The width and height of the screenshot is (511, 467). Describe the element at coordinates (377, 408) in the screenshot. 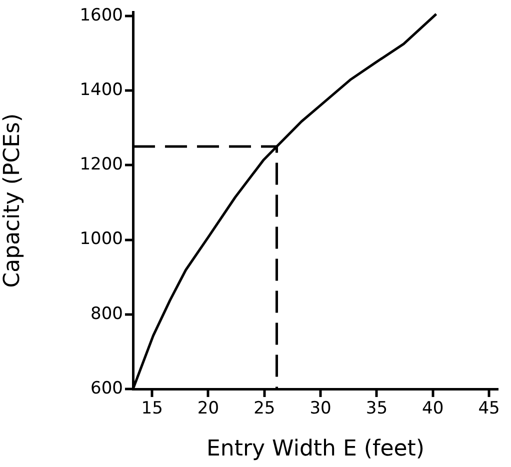

I see `x-tick-label: 35` at that location.